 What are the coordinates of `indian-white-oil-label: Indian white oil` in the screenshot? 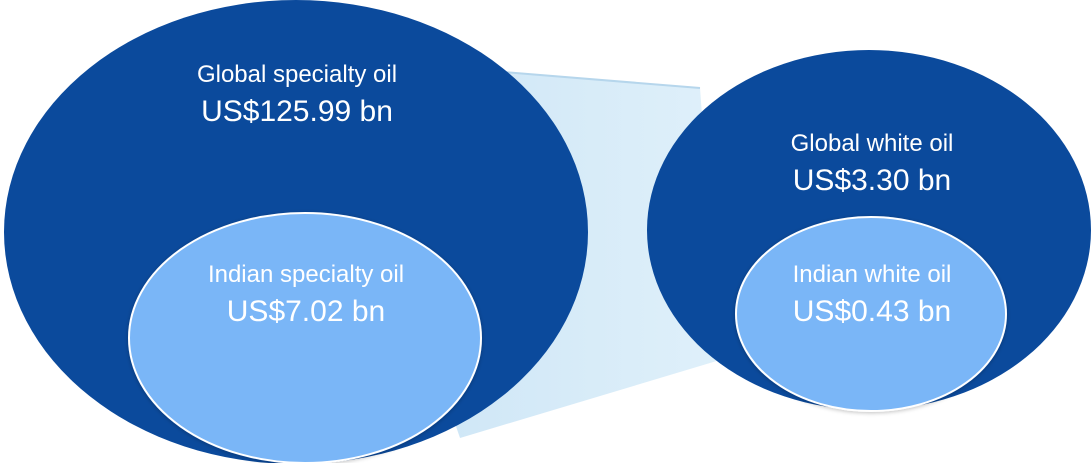 It's located at (872, 274).